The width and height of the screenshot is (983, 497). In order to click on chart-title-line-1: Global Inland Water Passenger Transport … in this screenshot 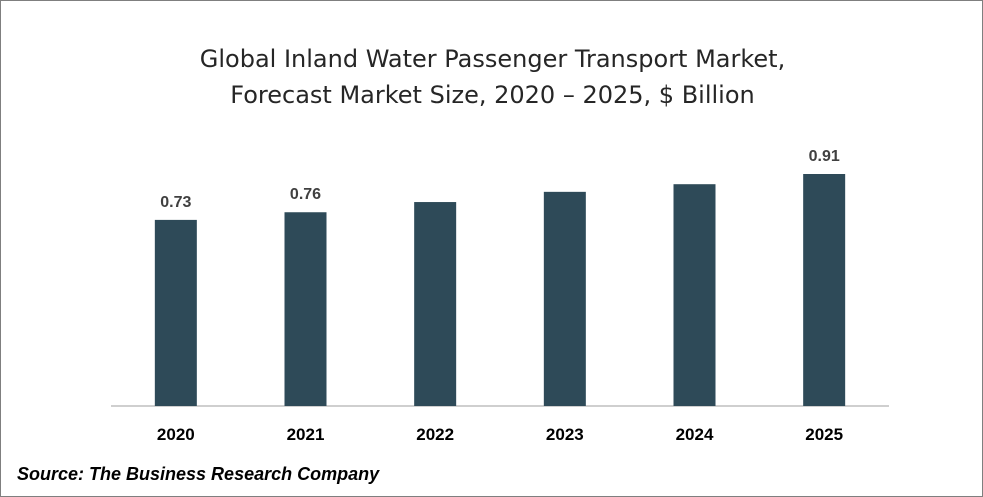, I will do `click(492, 59)`.